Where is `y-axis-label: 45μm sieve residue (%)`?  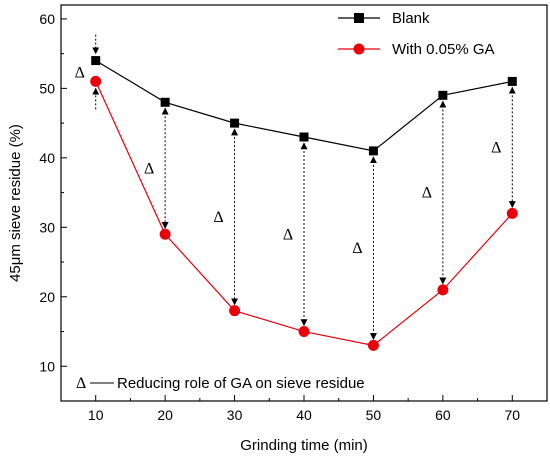
y-axis-label: 45μm sieve residue (%) is located at coordinates (15, 203).